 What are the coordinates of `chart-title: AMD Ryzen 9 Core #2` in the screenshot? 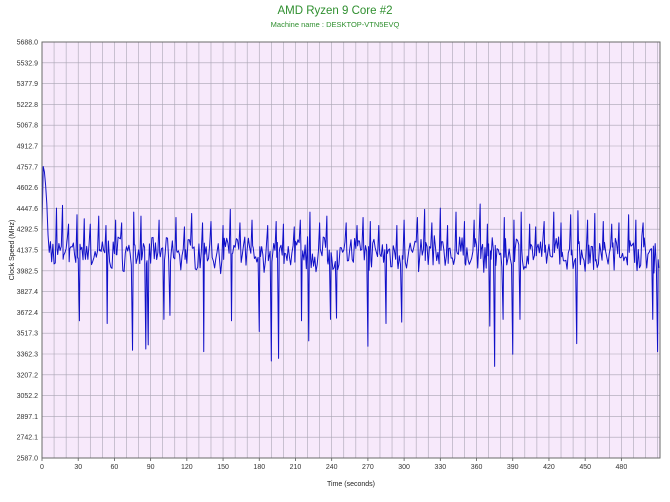 It's located at (335, 11).